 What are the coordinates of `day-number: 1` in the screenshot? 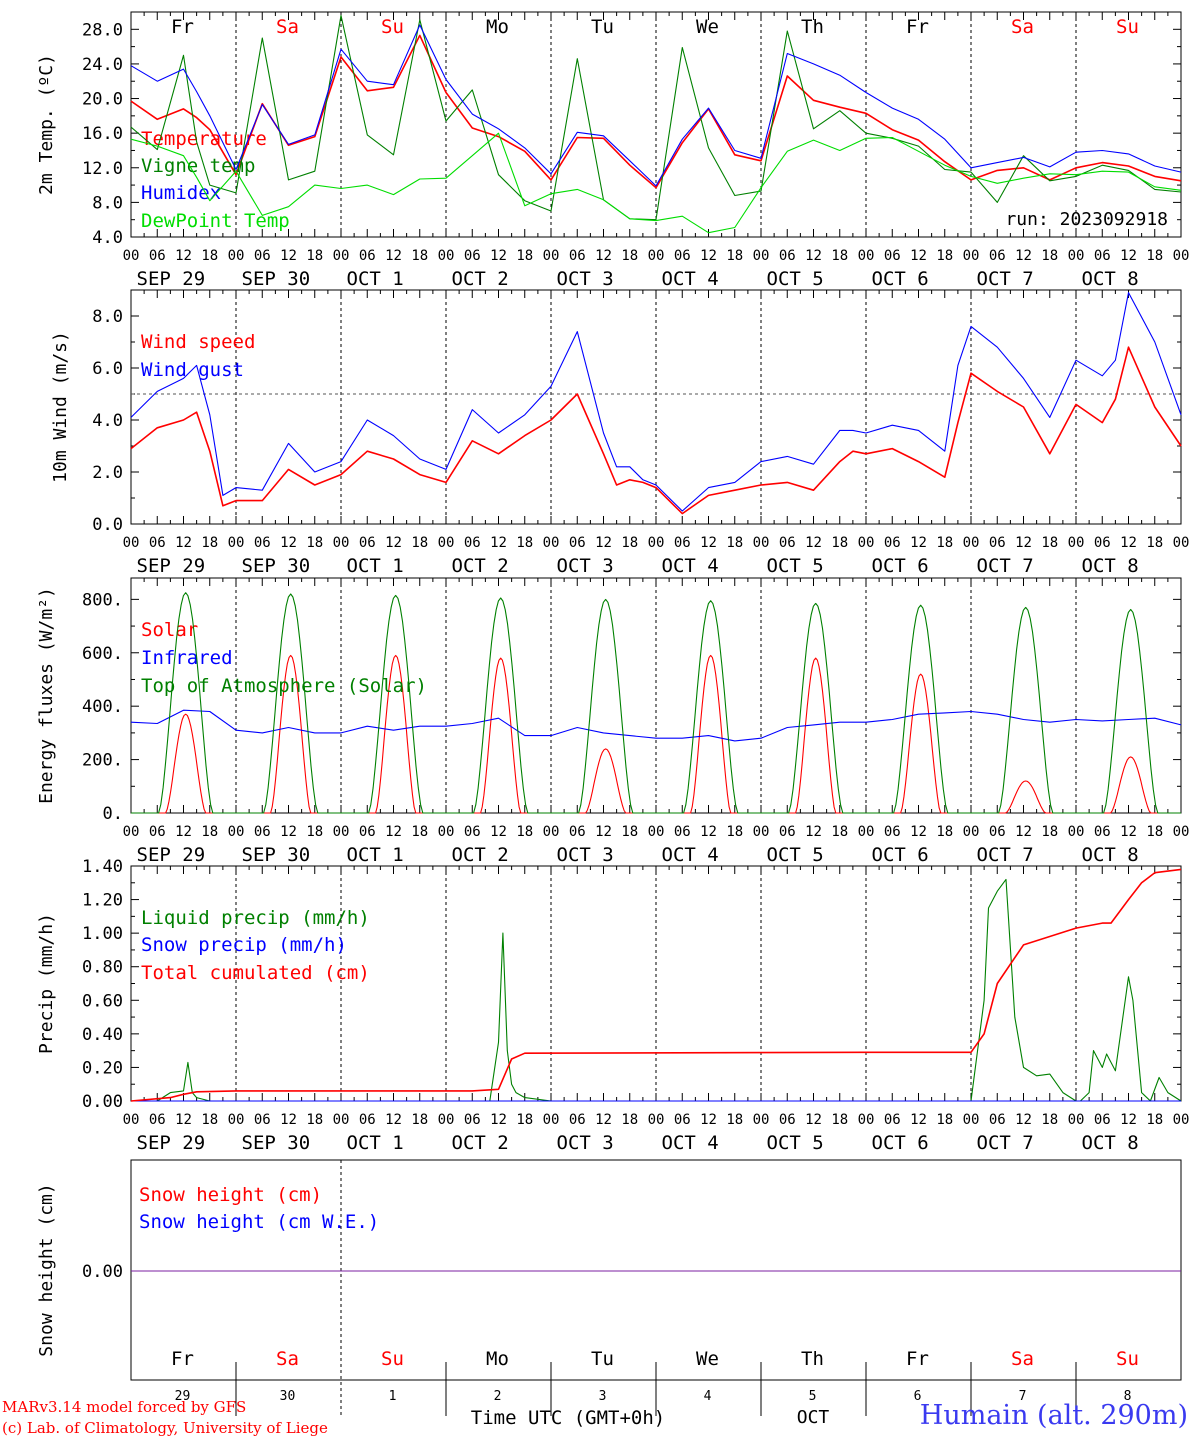 It's located at (393, 1396).